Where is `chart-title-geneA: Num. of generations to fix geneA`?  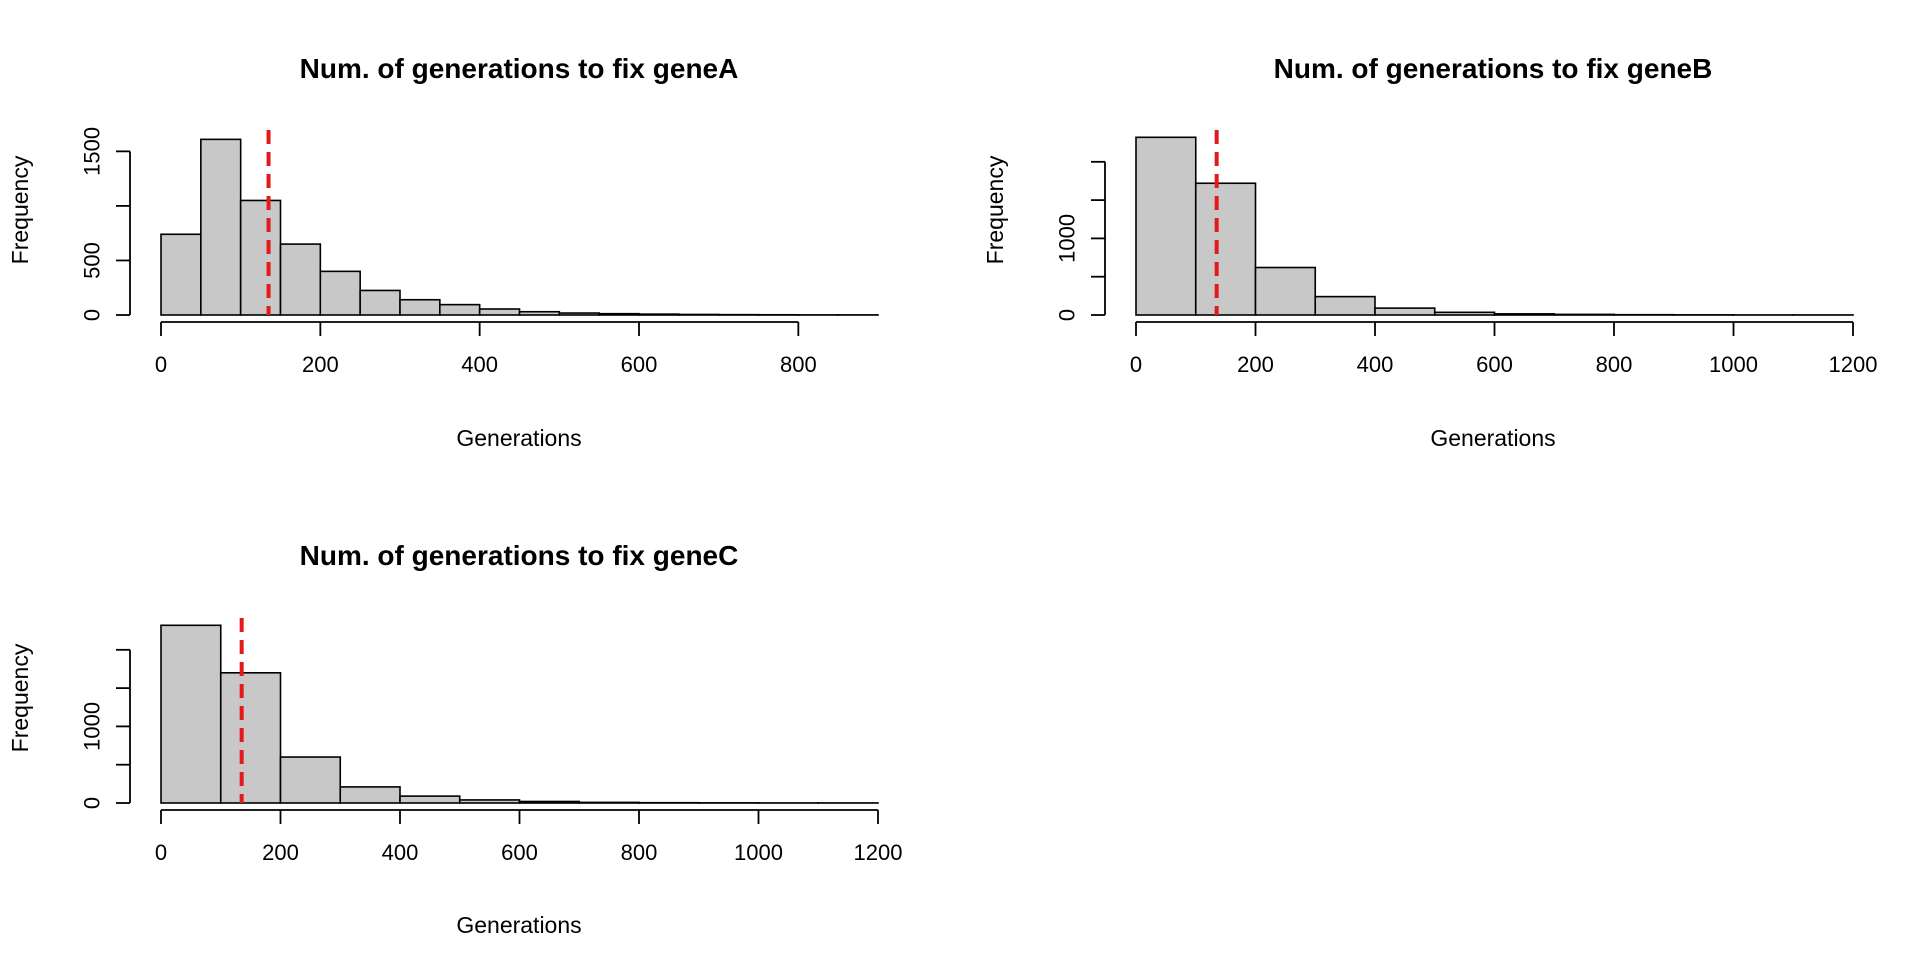 chart-title-geneA: Num. of generations to fix geneA is located at coordinates (519, 68).